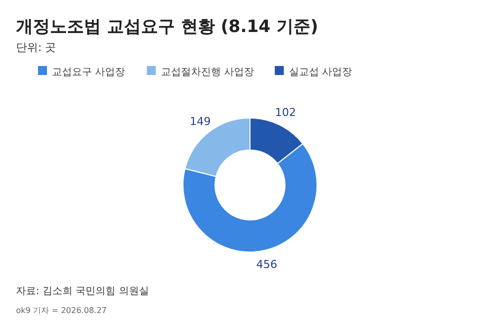 This screenshot has width=500, height=333. What do you see at coordinates (207, 72) in the screenshot?
I see `legend-label: 교섭절차진행 사업장` at bounding box center [207, 72].